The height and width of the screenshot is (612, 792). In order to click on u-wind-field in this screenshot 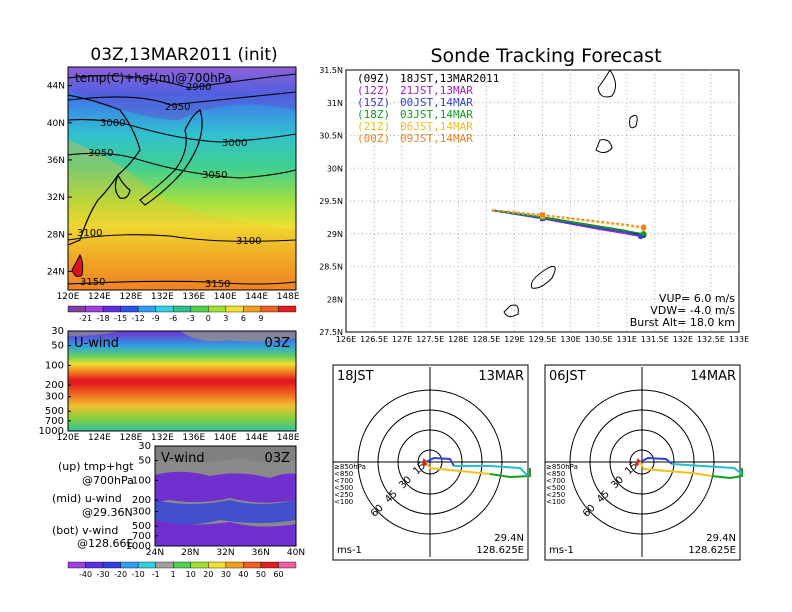, I will do `click(182, 381)`.